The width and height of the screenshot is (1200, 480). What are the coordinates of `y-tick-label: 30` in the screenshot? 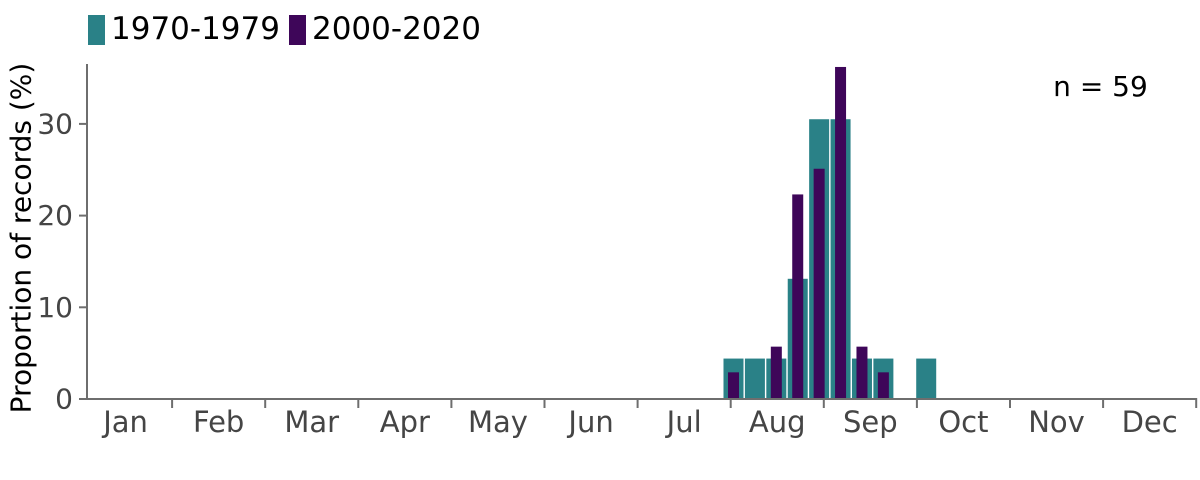 It's located at (55, 123).